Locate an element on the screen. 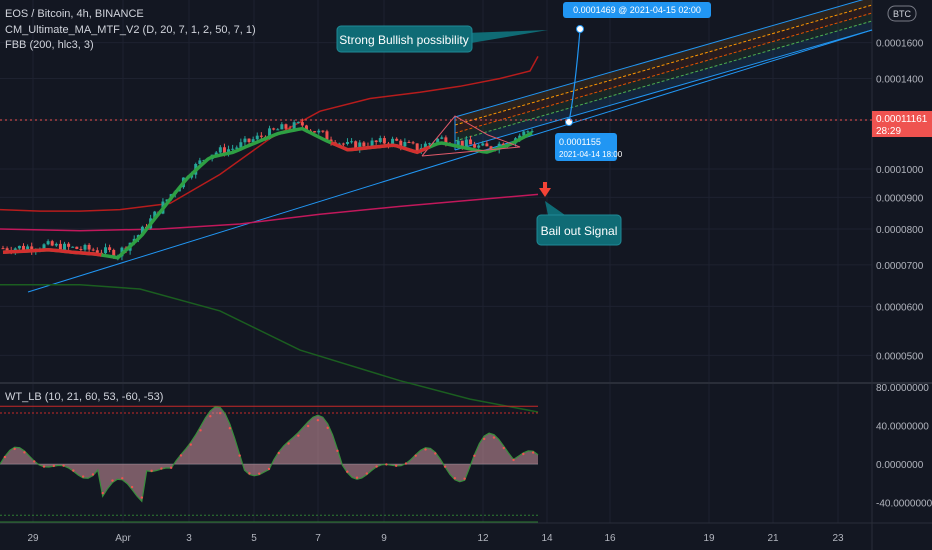 Image resolution: width=932 pixels, height=550 pixels. time-tick-label: Apr is located at coordinates (123, 538).